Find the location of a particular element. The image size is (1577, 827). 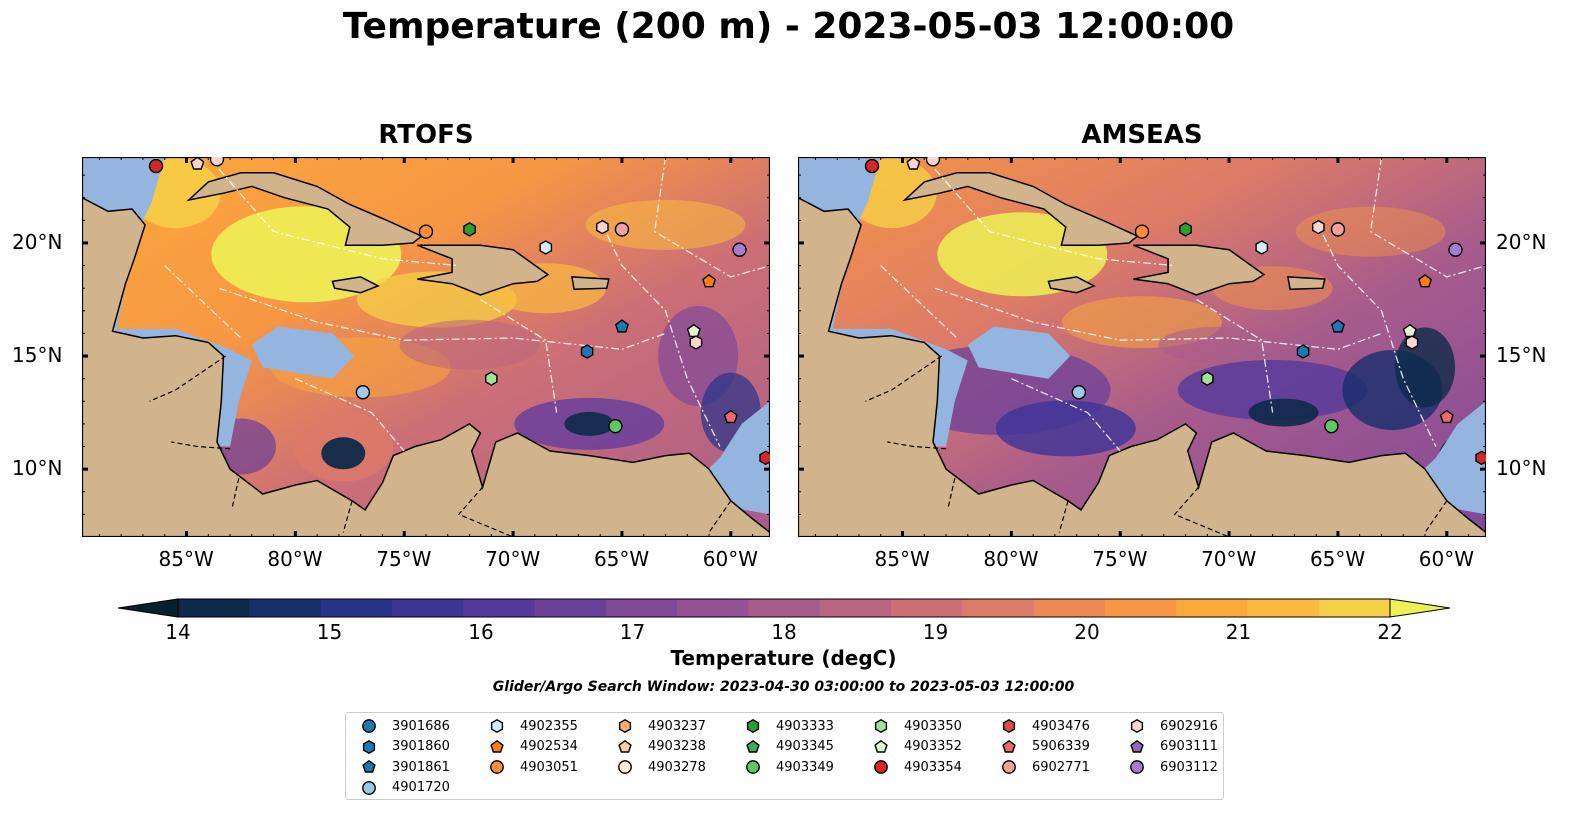

legend-item: 3901686 is located at coordinates (405, 726).